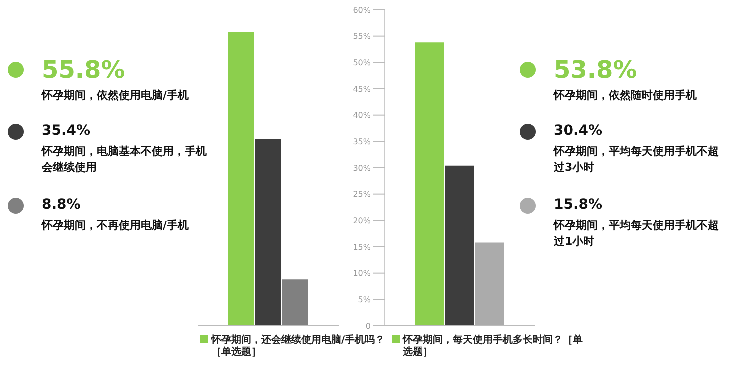 The image size is (741, 370). What do you see at coordinates (579, 131) in the screenshot?
I see `annotation: 30.4%` at bounding box center [579, 131].